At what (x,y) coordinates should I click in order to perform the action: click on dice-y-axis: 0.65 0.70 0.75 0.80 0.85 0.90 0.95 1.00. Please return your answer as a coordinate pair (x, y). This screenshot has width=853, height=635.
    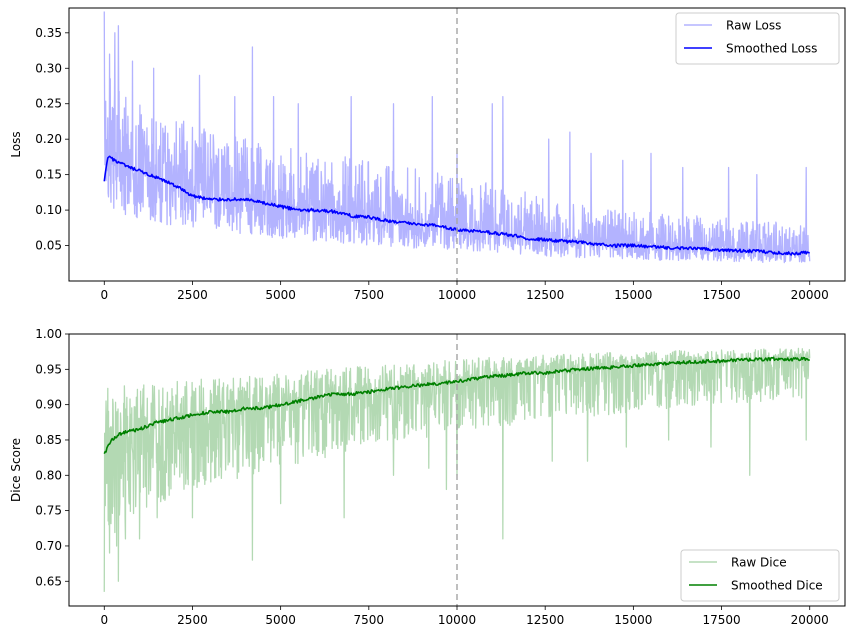
    Looking at the image, I should click on (52, 457).